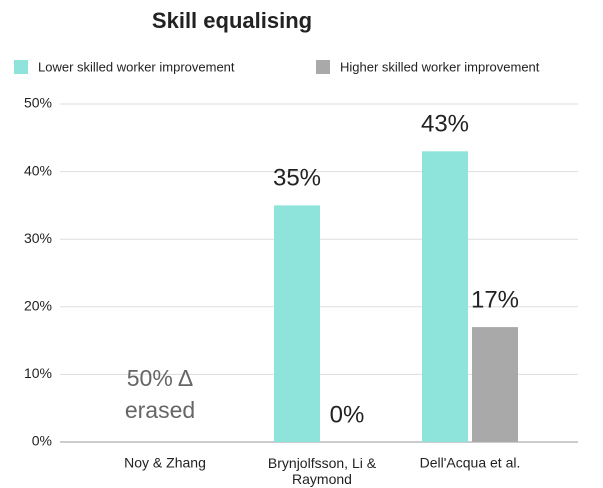  What do you see at coordinates (38, 373) in the screenshot?
I see `y-tick-label: 10%` at bounding box center [38, 373].